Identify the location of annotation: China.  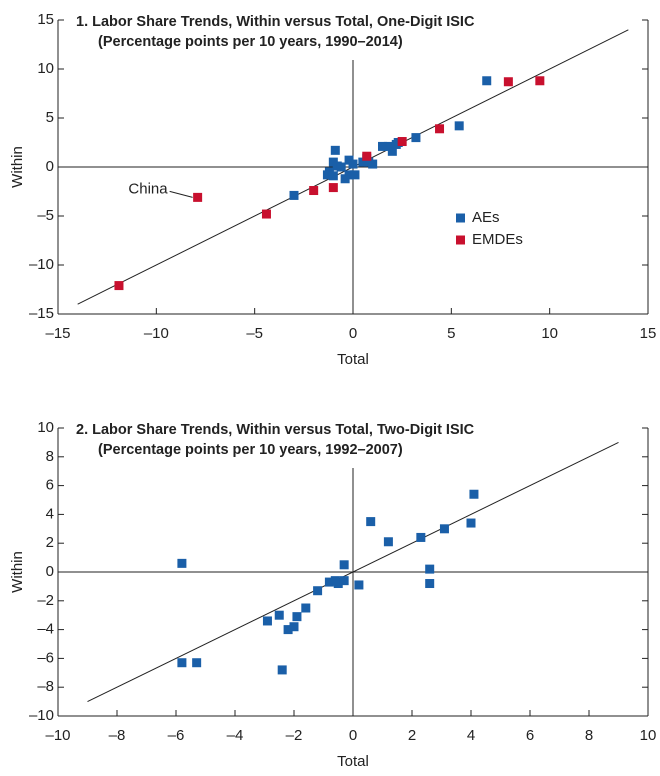
(148, 188).